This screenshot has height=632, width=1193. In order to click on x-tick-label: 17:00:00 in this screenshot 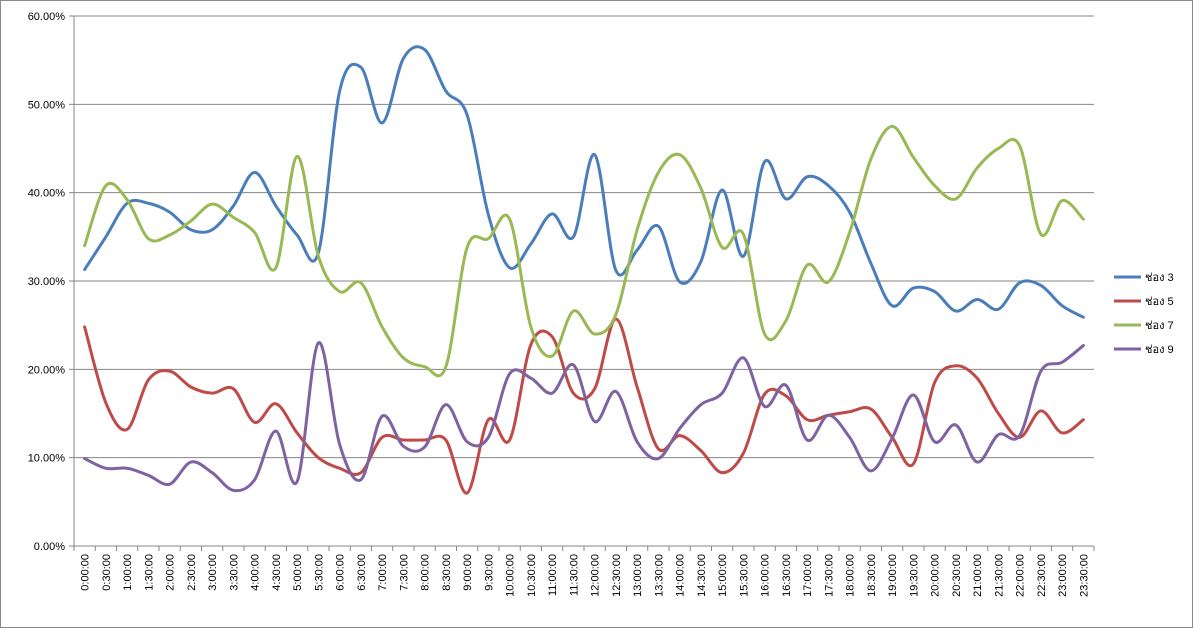, I will do `click(808, 575)`.